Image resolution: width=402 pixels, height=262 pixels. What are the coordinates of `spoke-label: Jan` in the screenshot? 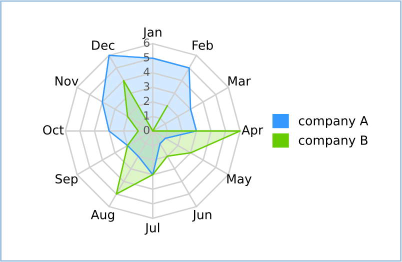 It's located at (152, 34).